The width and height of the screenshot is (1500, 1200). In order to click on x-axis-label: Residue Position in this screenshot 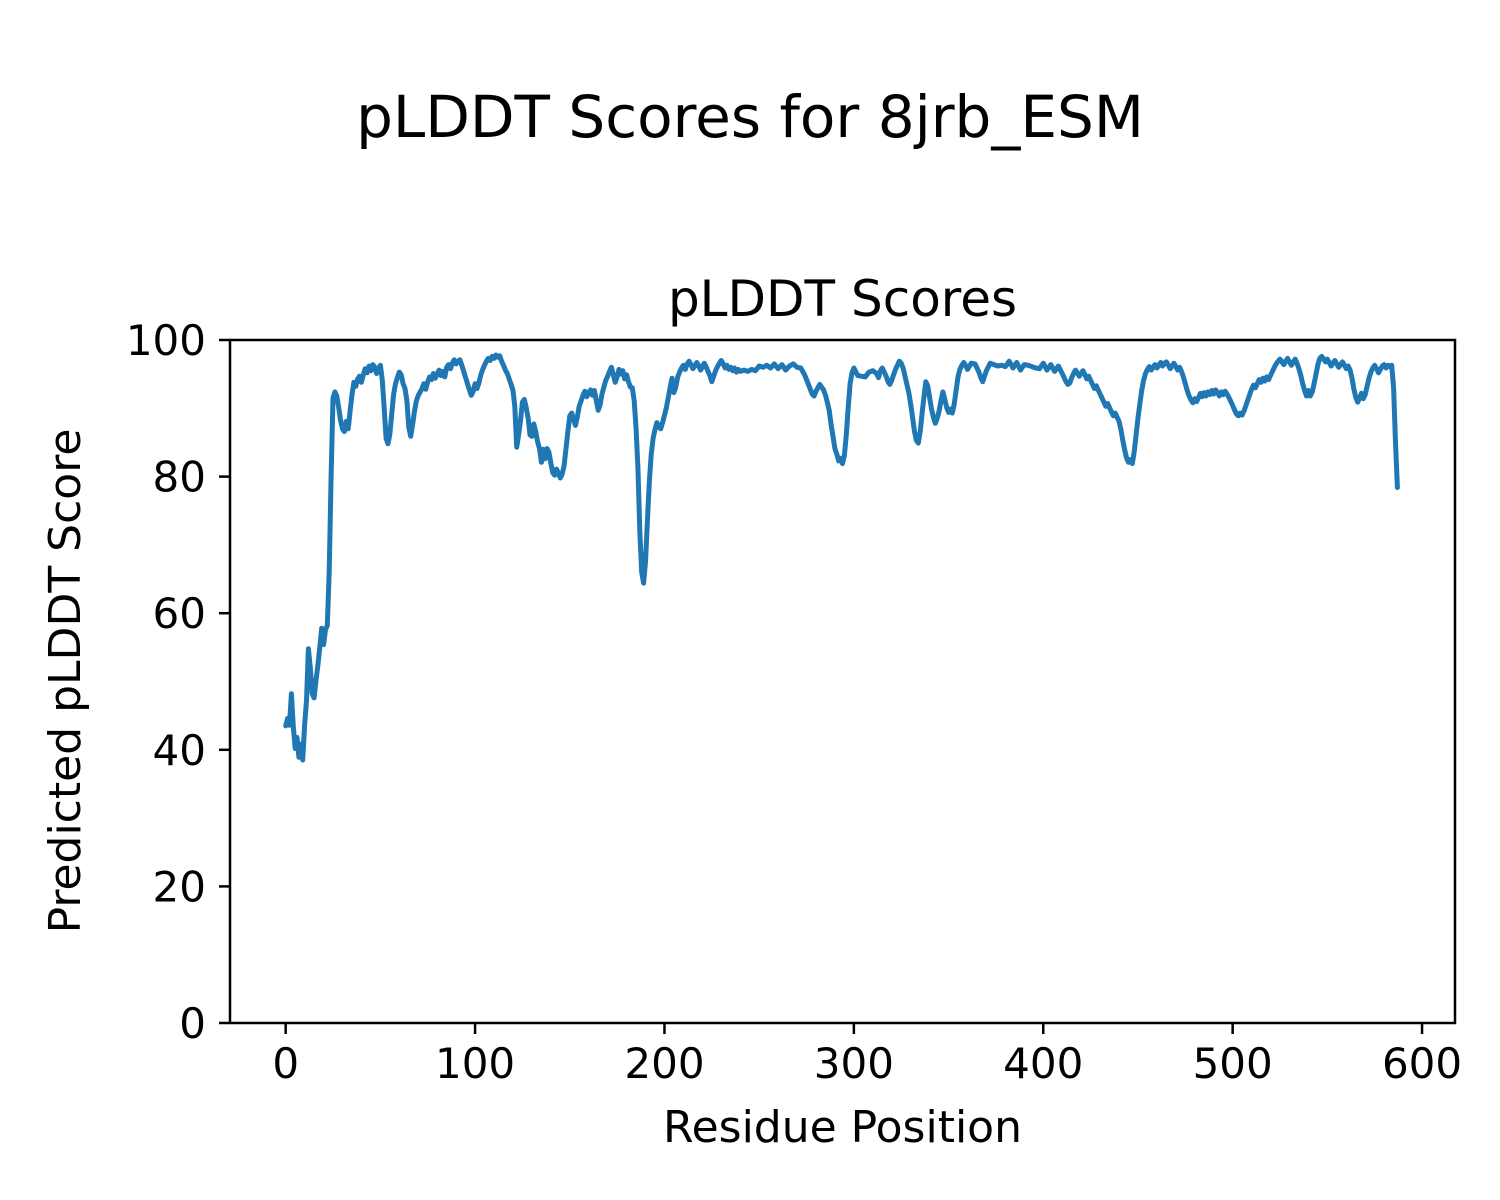, I will do `click(842, 1127)`.